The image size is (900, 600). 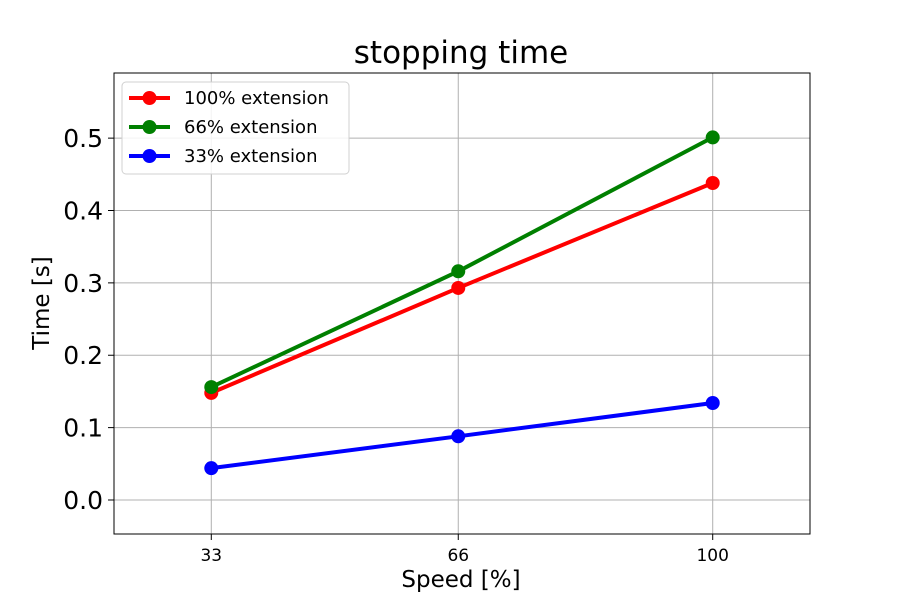 I want to click on legend-item: 66% extension, so click(x=223, y=127).